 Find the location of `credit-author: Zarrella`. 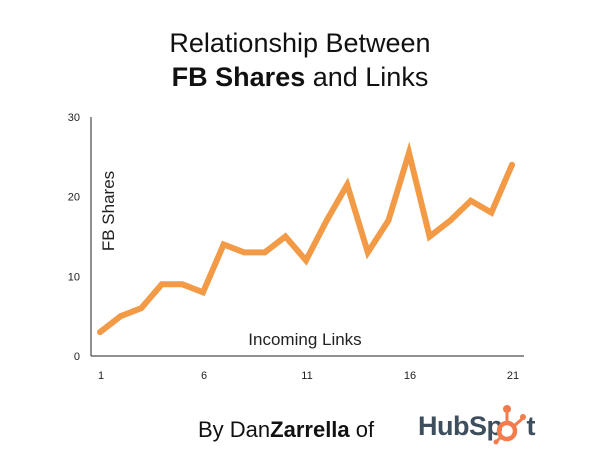

credit-author: Zarrella is located at coordinates (310, 429).